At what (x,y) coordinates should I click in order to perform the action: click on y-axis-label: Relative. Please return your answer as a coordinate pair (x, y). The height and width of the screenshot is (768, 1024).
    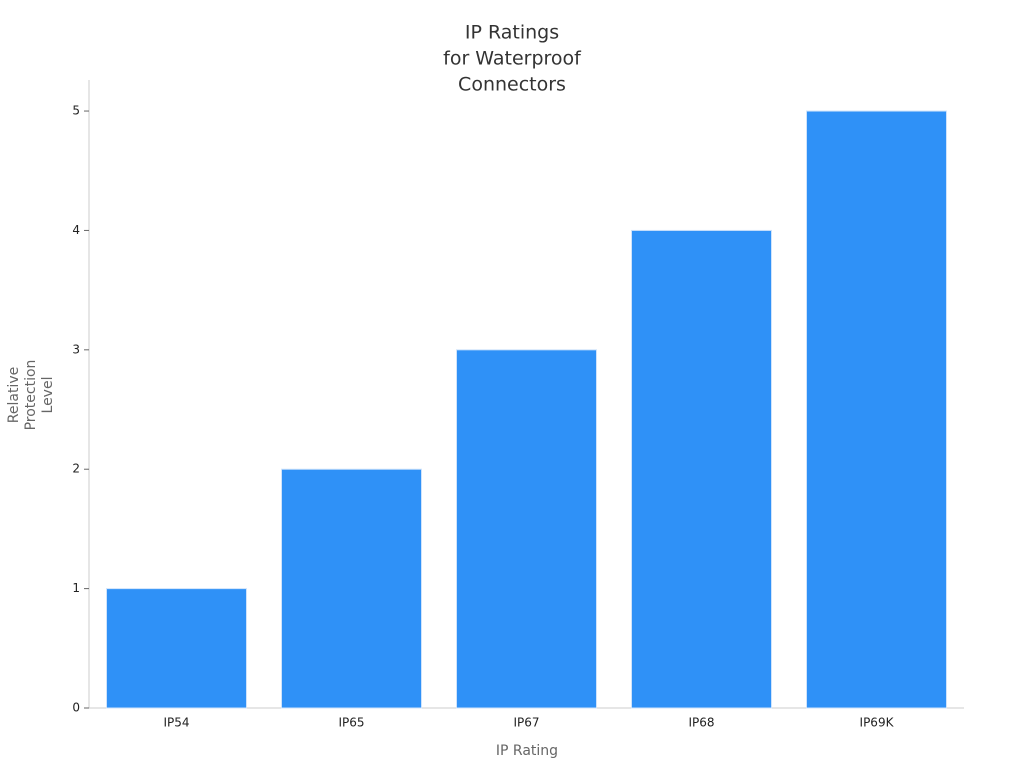
    Looking at the image, I should click on (14, 395).